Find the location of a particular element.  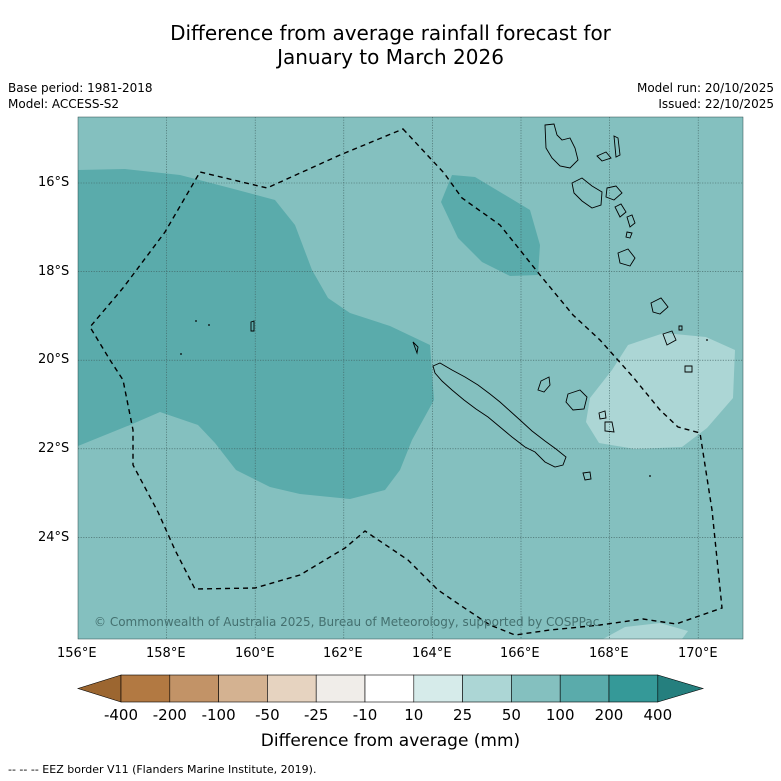

lon-label-158e: 158°E is located at coordinates (166, 653).